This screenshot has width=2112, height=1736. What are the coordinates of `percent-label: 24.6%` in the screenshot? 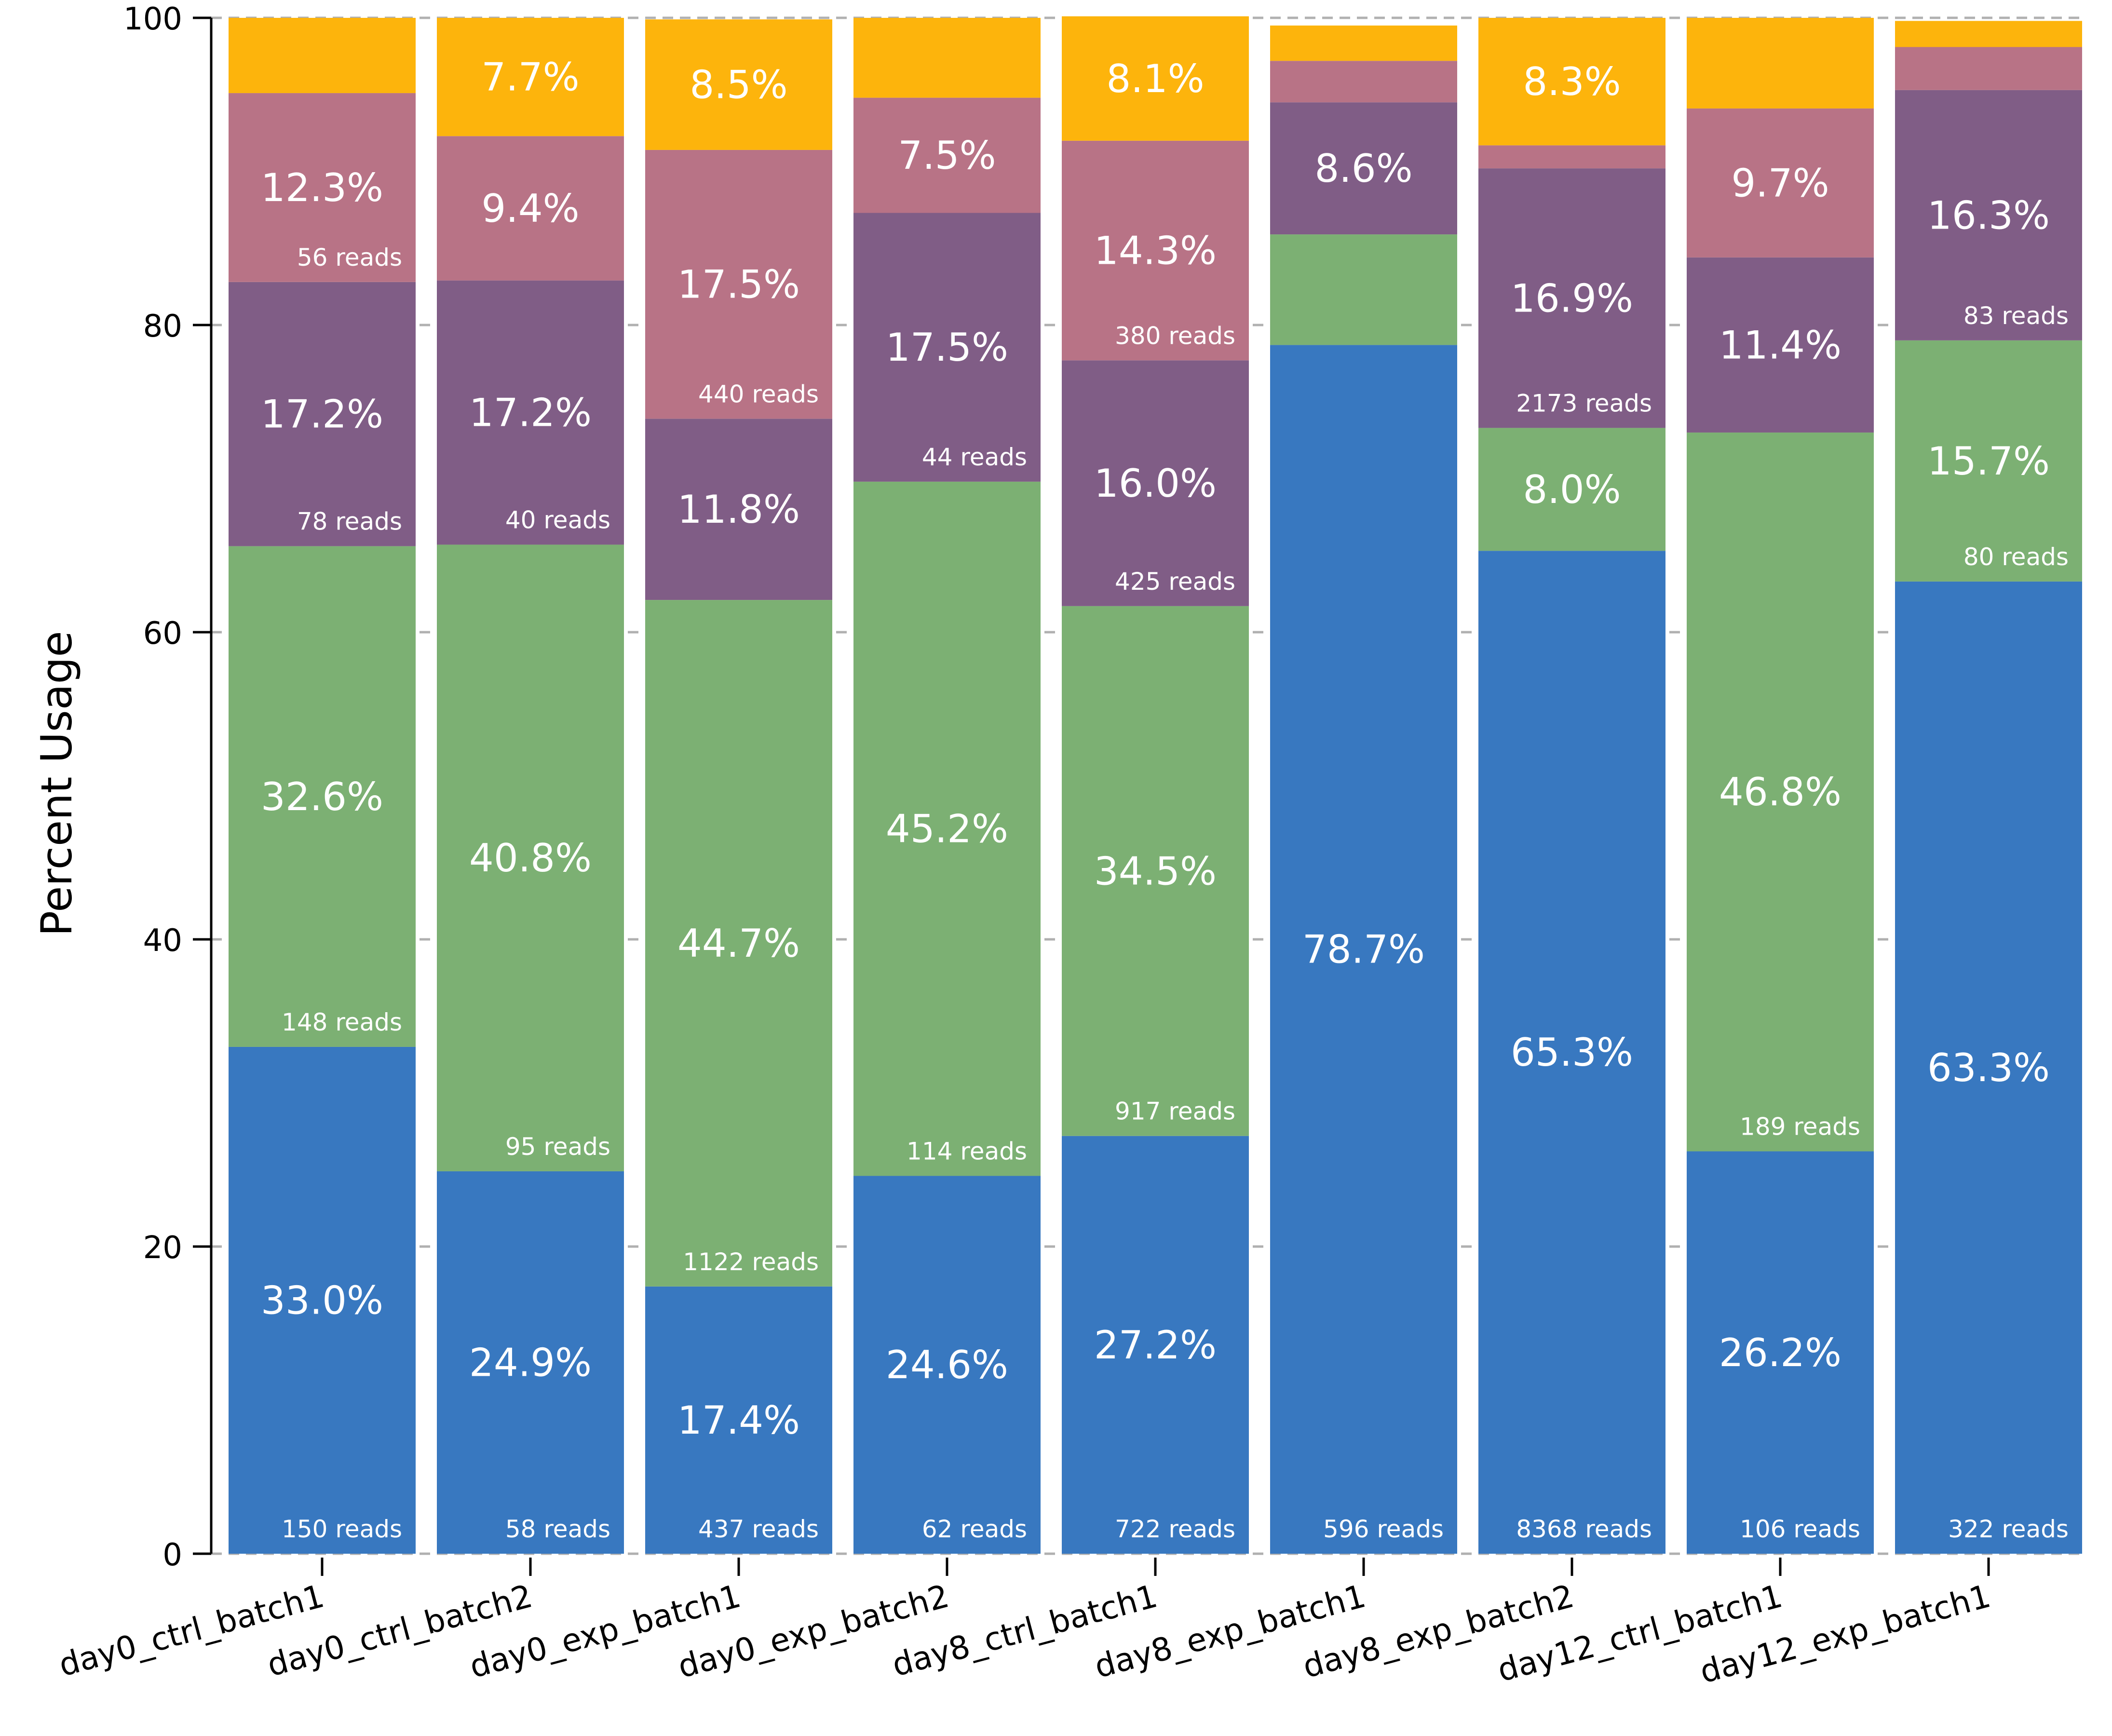 It's located at (947, 1365).